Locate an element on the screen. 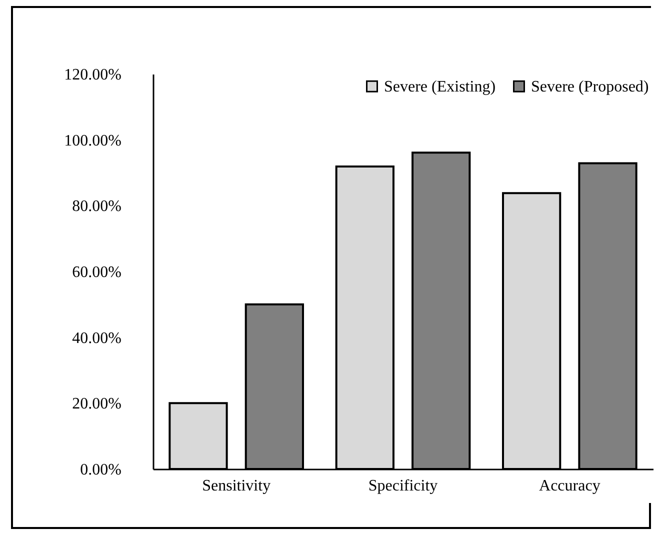 This screenshot has width=662, height=533. legend-label: Severe (Existing) is located at coordinates (440, 87).